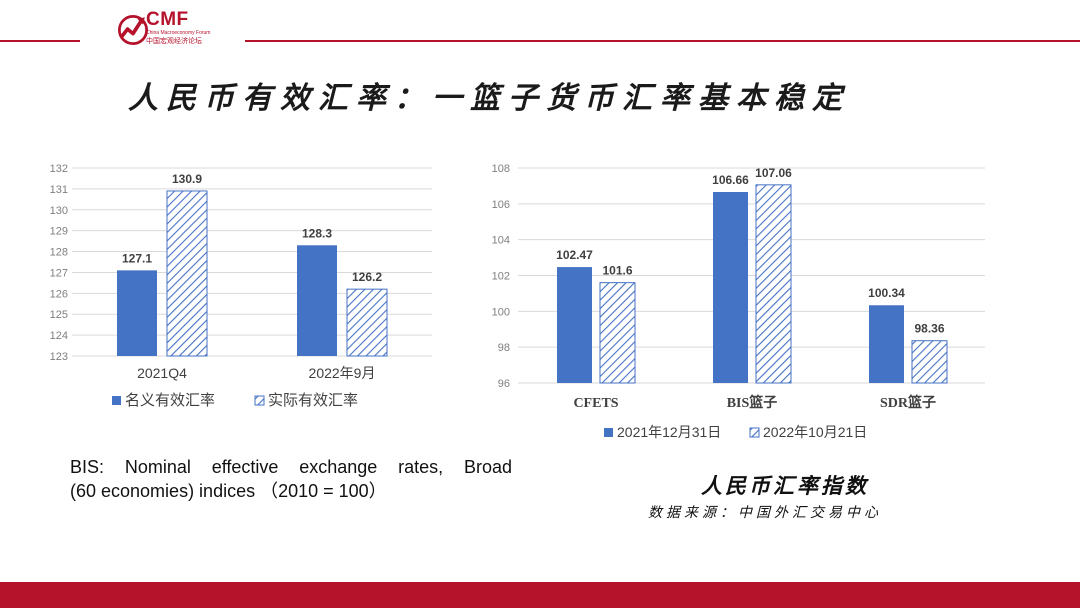 Image resolution: width=1080 pixels, height=608 pixels. Describe the element at coordinates (574, 255) in the screenshot. I see `data-label: 102.47` at that location.